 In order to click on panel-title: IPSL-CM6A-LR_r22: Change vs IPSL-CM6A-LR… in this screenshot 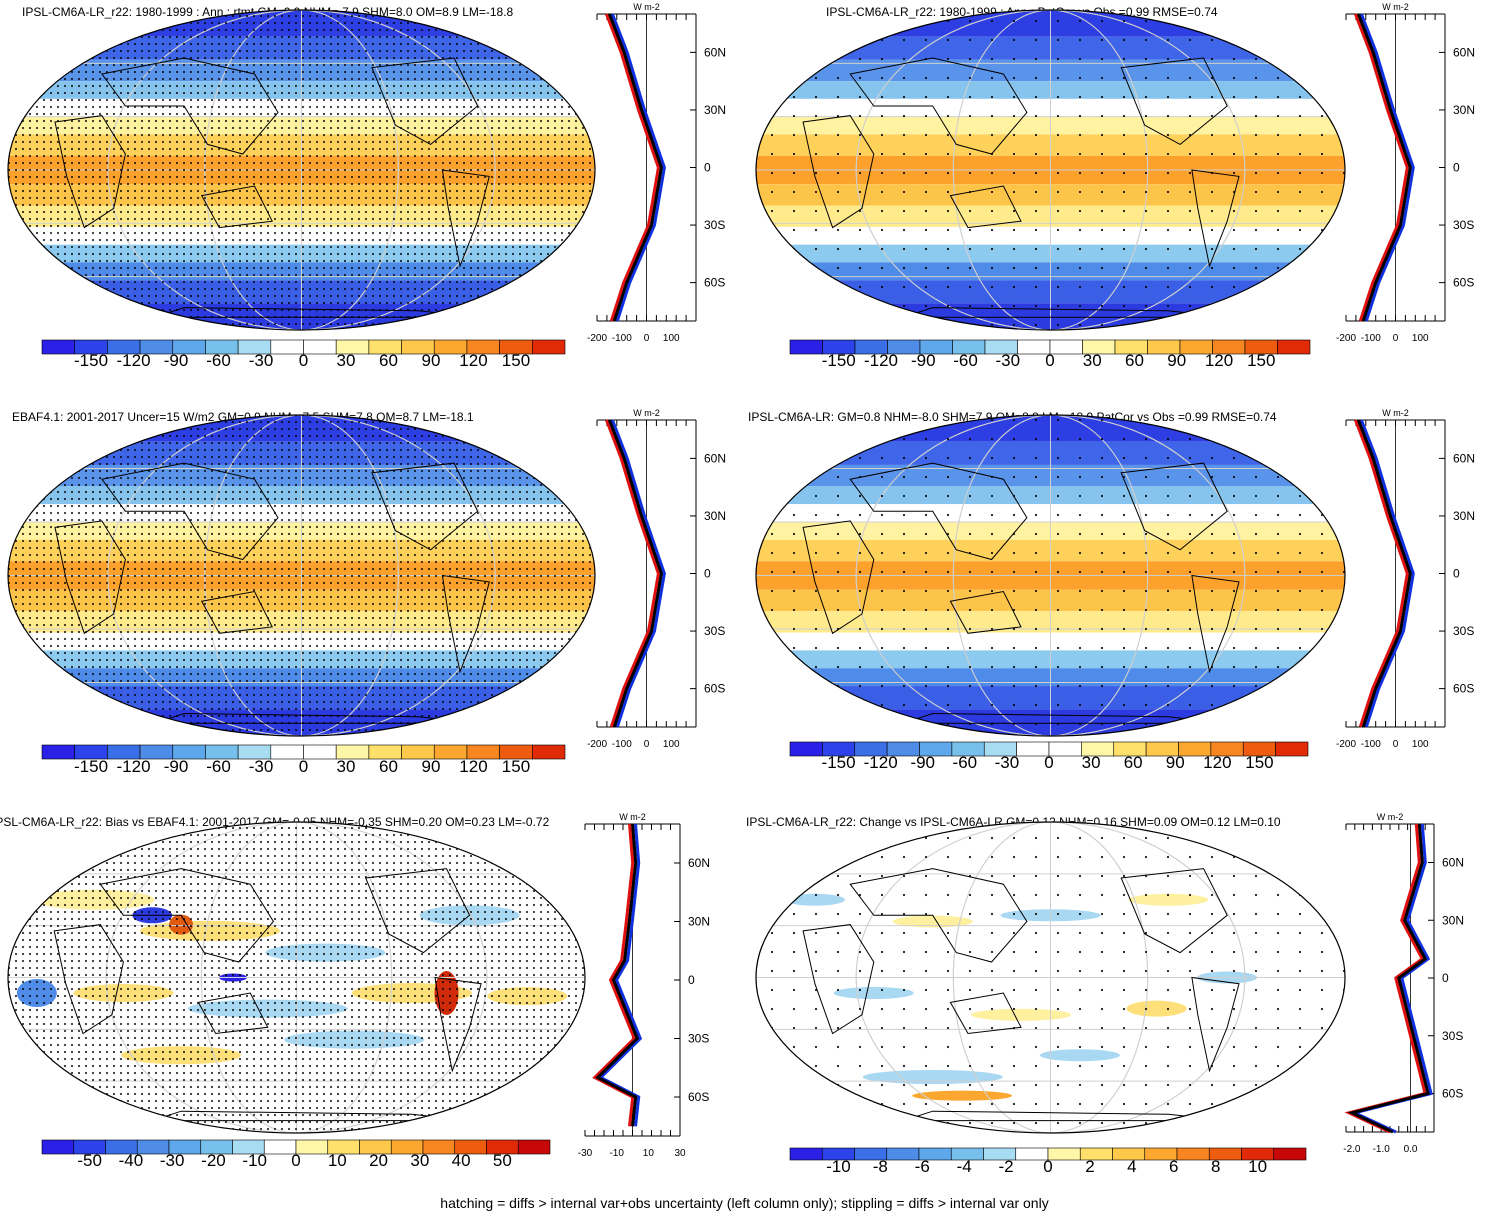, I will do `click(1013, 822)`.